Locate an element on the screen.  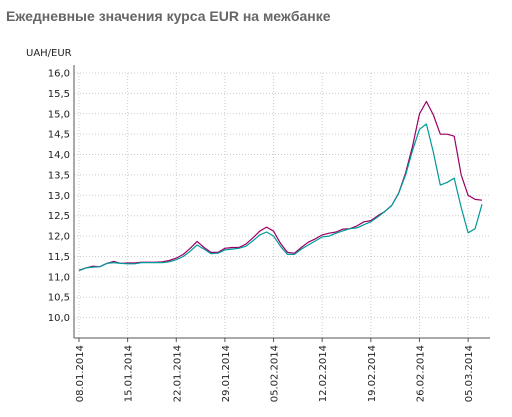
x-tick-label: 29.01.2014 is located at coordinates (226, 373).